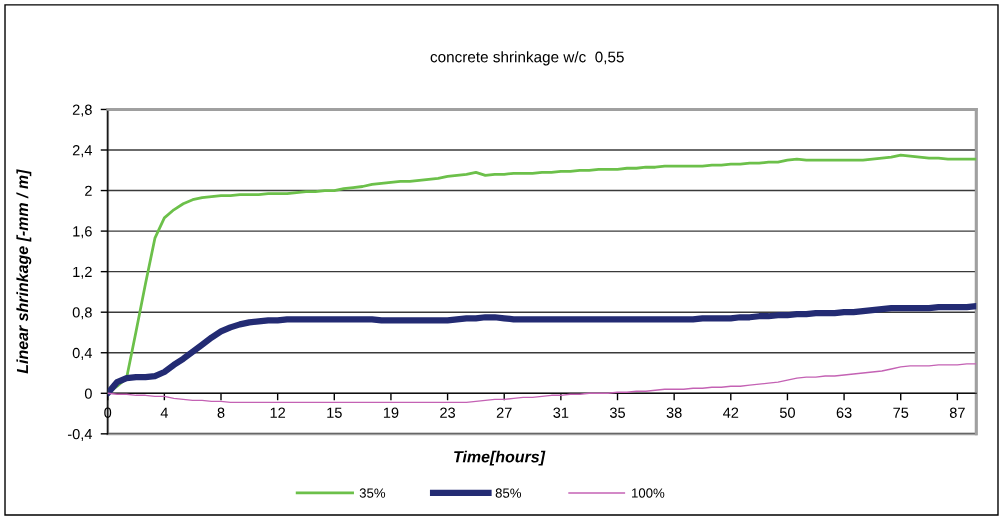 This screenshot has height=520, width=1002. I want to click on x-tick-label: 15, so click(334, 412).